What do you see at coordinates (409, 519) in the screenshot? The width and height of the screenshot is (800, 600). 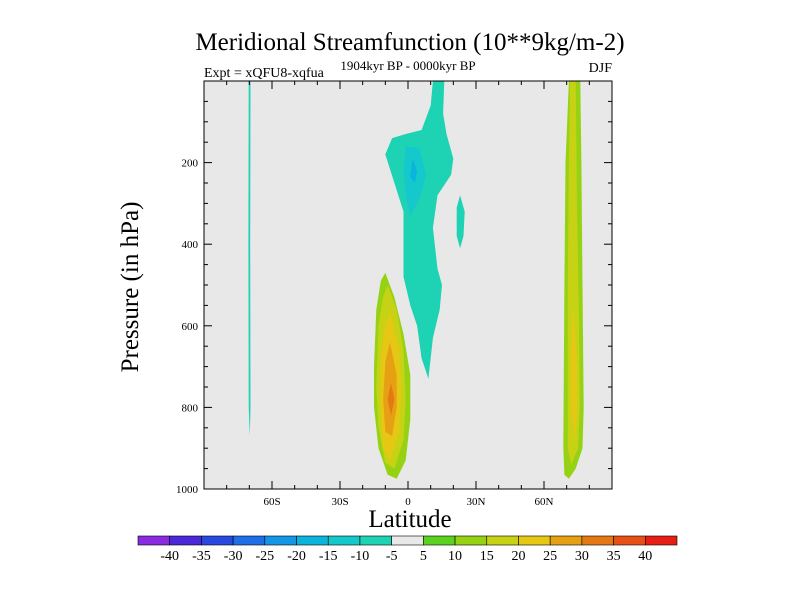 I see `x-axis-label: Latitude` at bounding box center [409, 519].